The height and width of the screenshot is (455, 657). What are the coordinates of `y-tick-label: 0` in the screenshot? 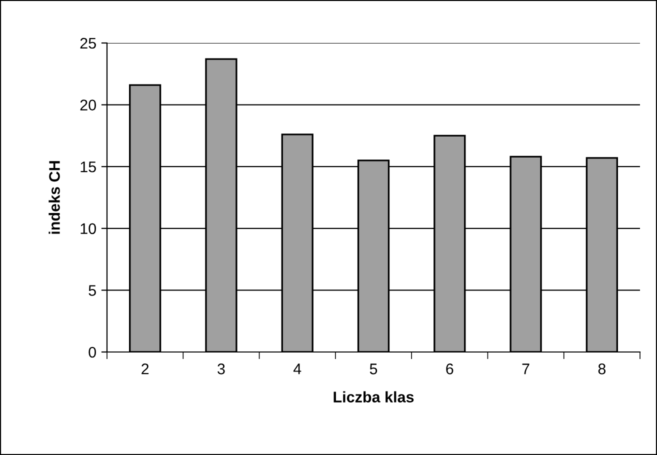 It's located at (92, 352).